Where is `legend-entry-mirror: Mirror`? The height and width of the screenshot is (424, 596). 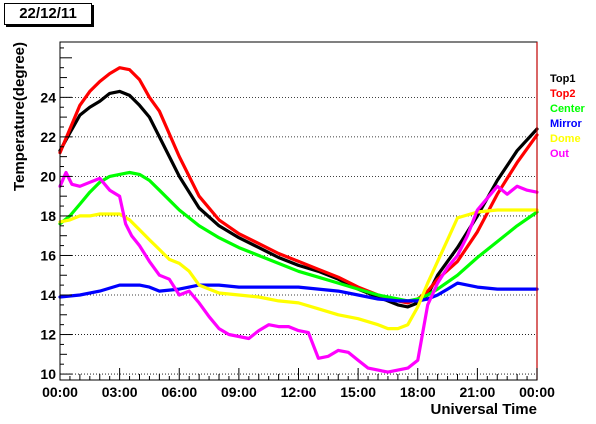
legend-entry-mirror: Mirror is located at coordinates (566, 124).